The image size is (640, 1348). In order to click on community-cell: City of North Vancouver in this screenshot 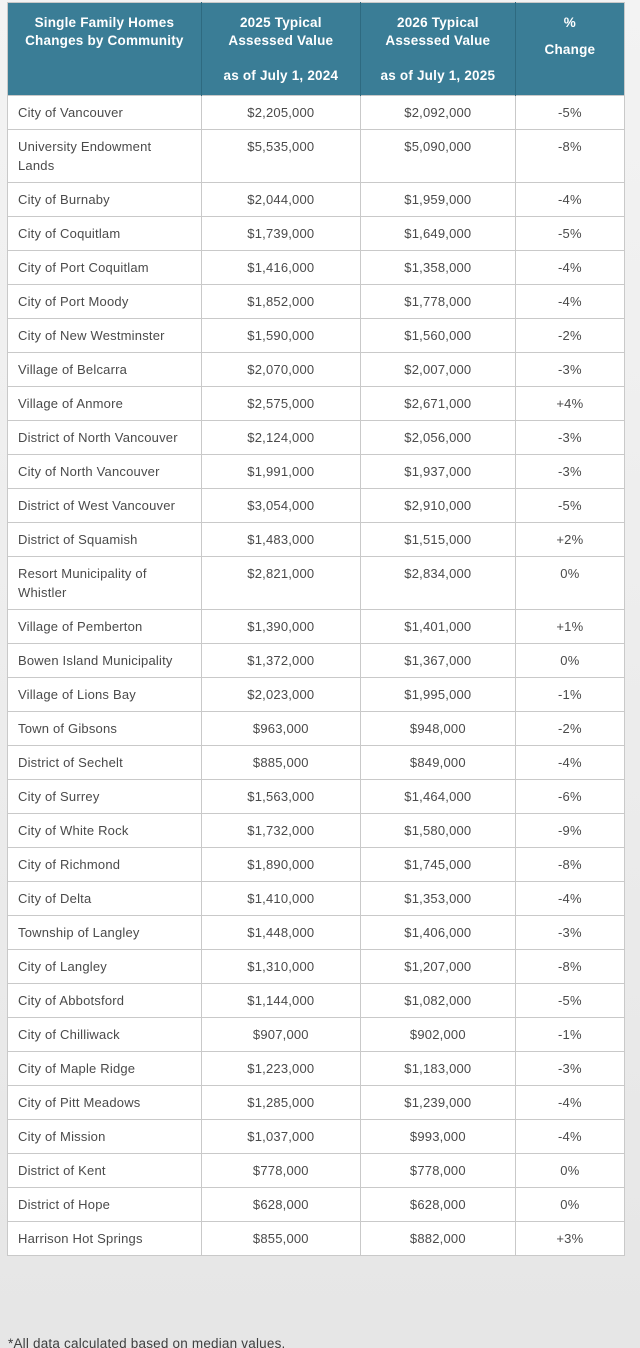, I will do `click(104, 471)`.